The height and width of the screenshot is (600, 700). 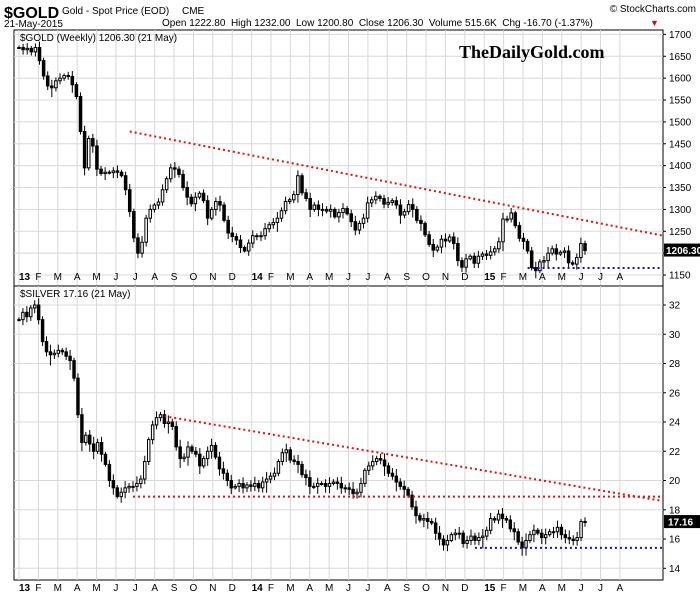 What do you see at coordinates (680, 144) in the screenshot?
I see `y-tick-label: 1450` at bounding box center [680, 144].